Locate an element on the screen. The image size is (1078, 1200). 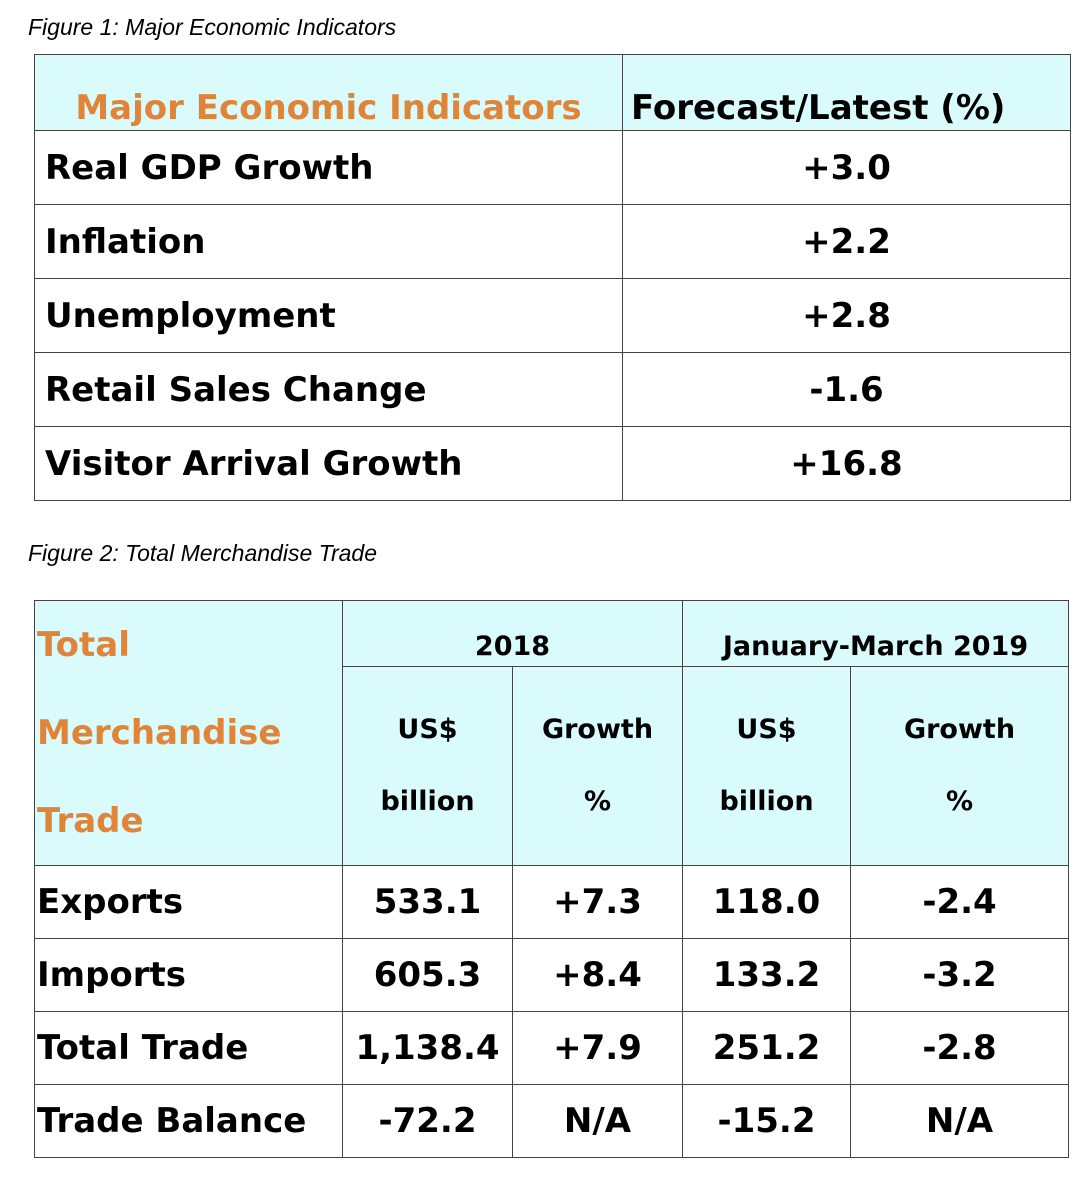
table-row: Exports 533.1 +7.3 118.0 -2.4 is located at coordinates (552, 902).